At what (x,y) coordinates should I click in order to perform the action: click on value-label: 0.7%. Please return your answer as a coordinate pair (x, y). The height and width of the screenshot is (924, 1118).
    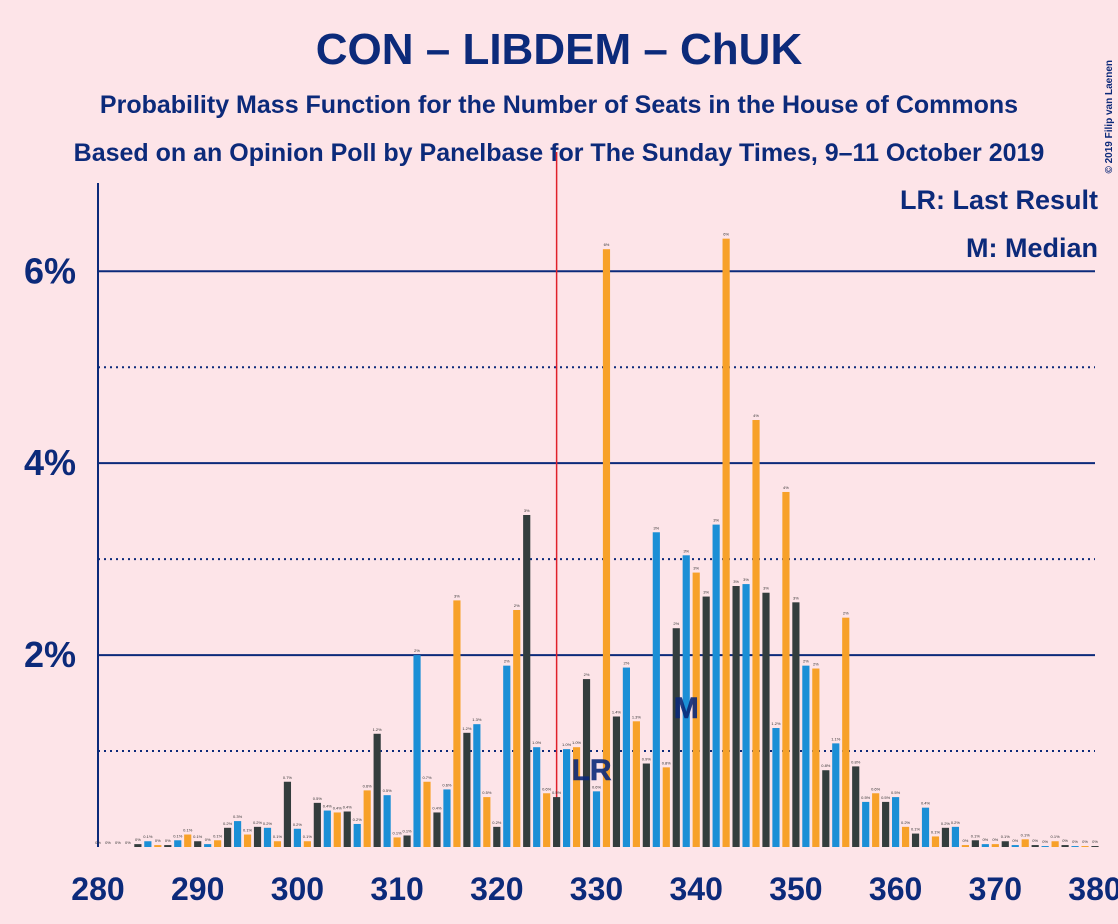
    Looking at the image, I should click on (427, 777).